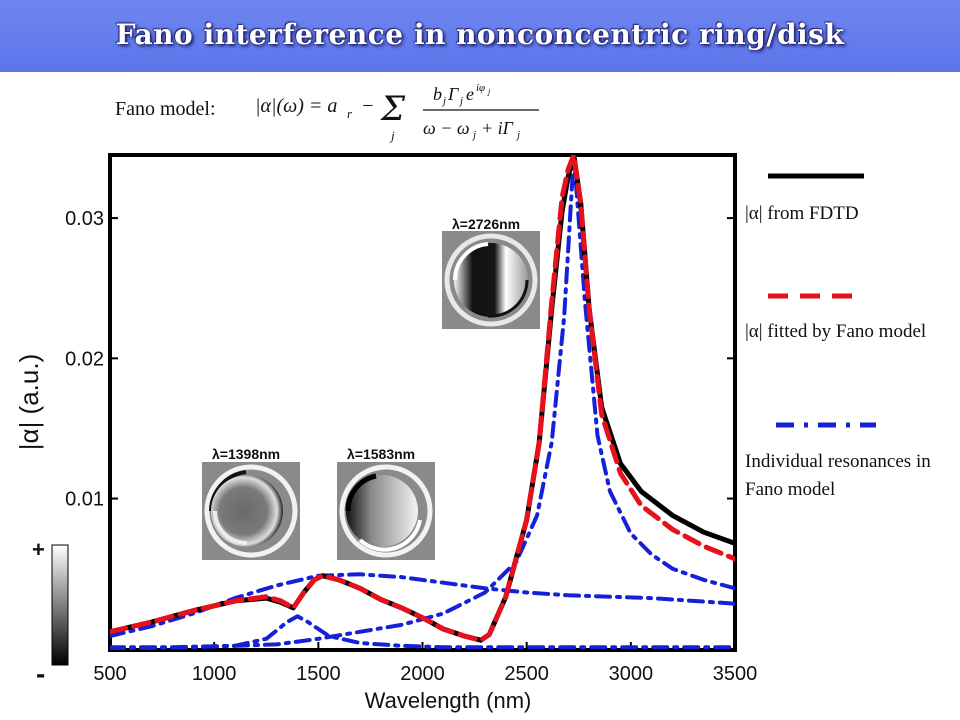 The width and height of the screenshot is (960, 720). What do you see at coordinates (246, 454) in the screenshot?
I see `inset-label-1398: λ=1398nm` at bounding box center [246, 454].